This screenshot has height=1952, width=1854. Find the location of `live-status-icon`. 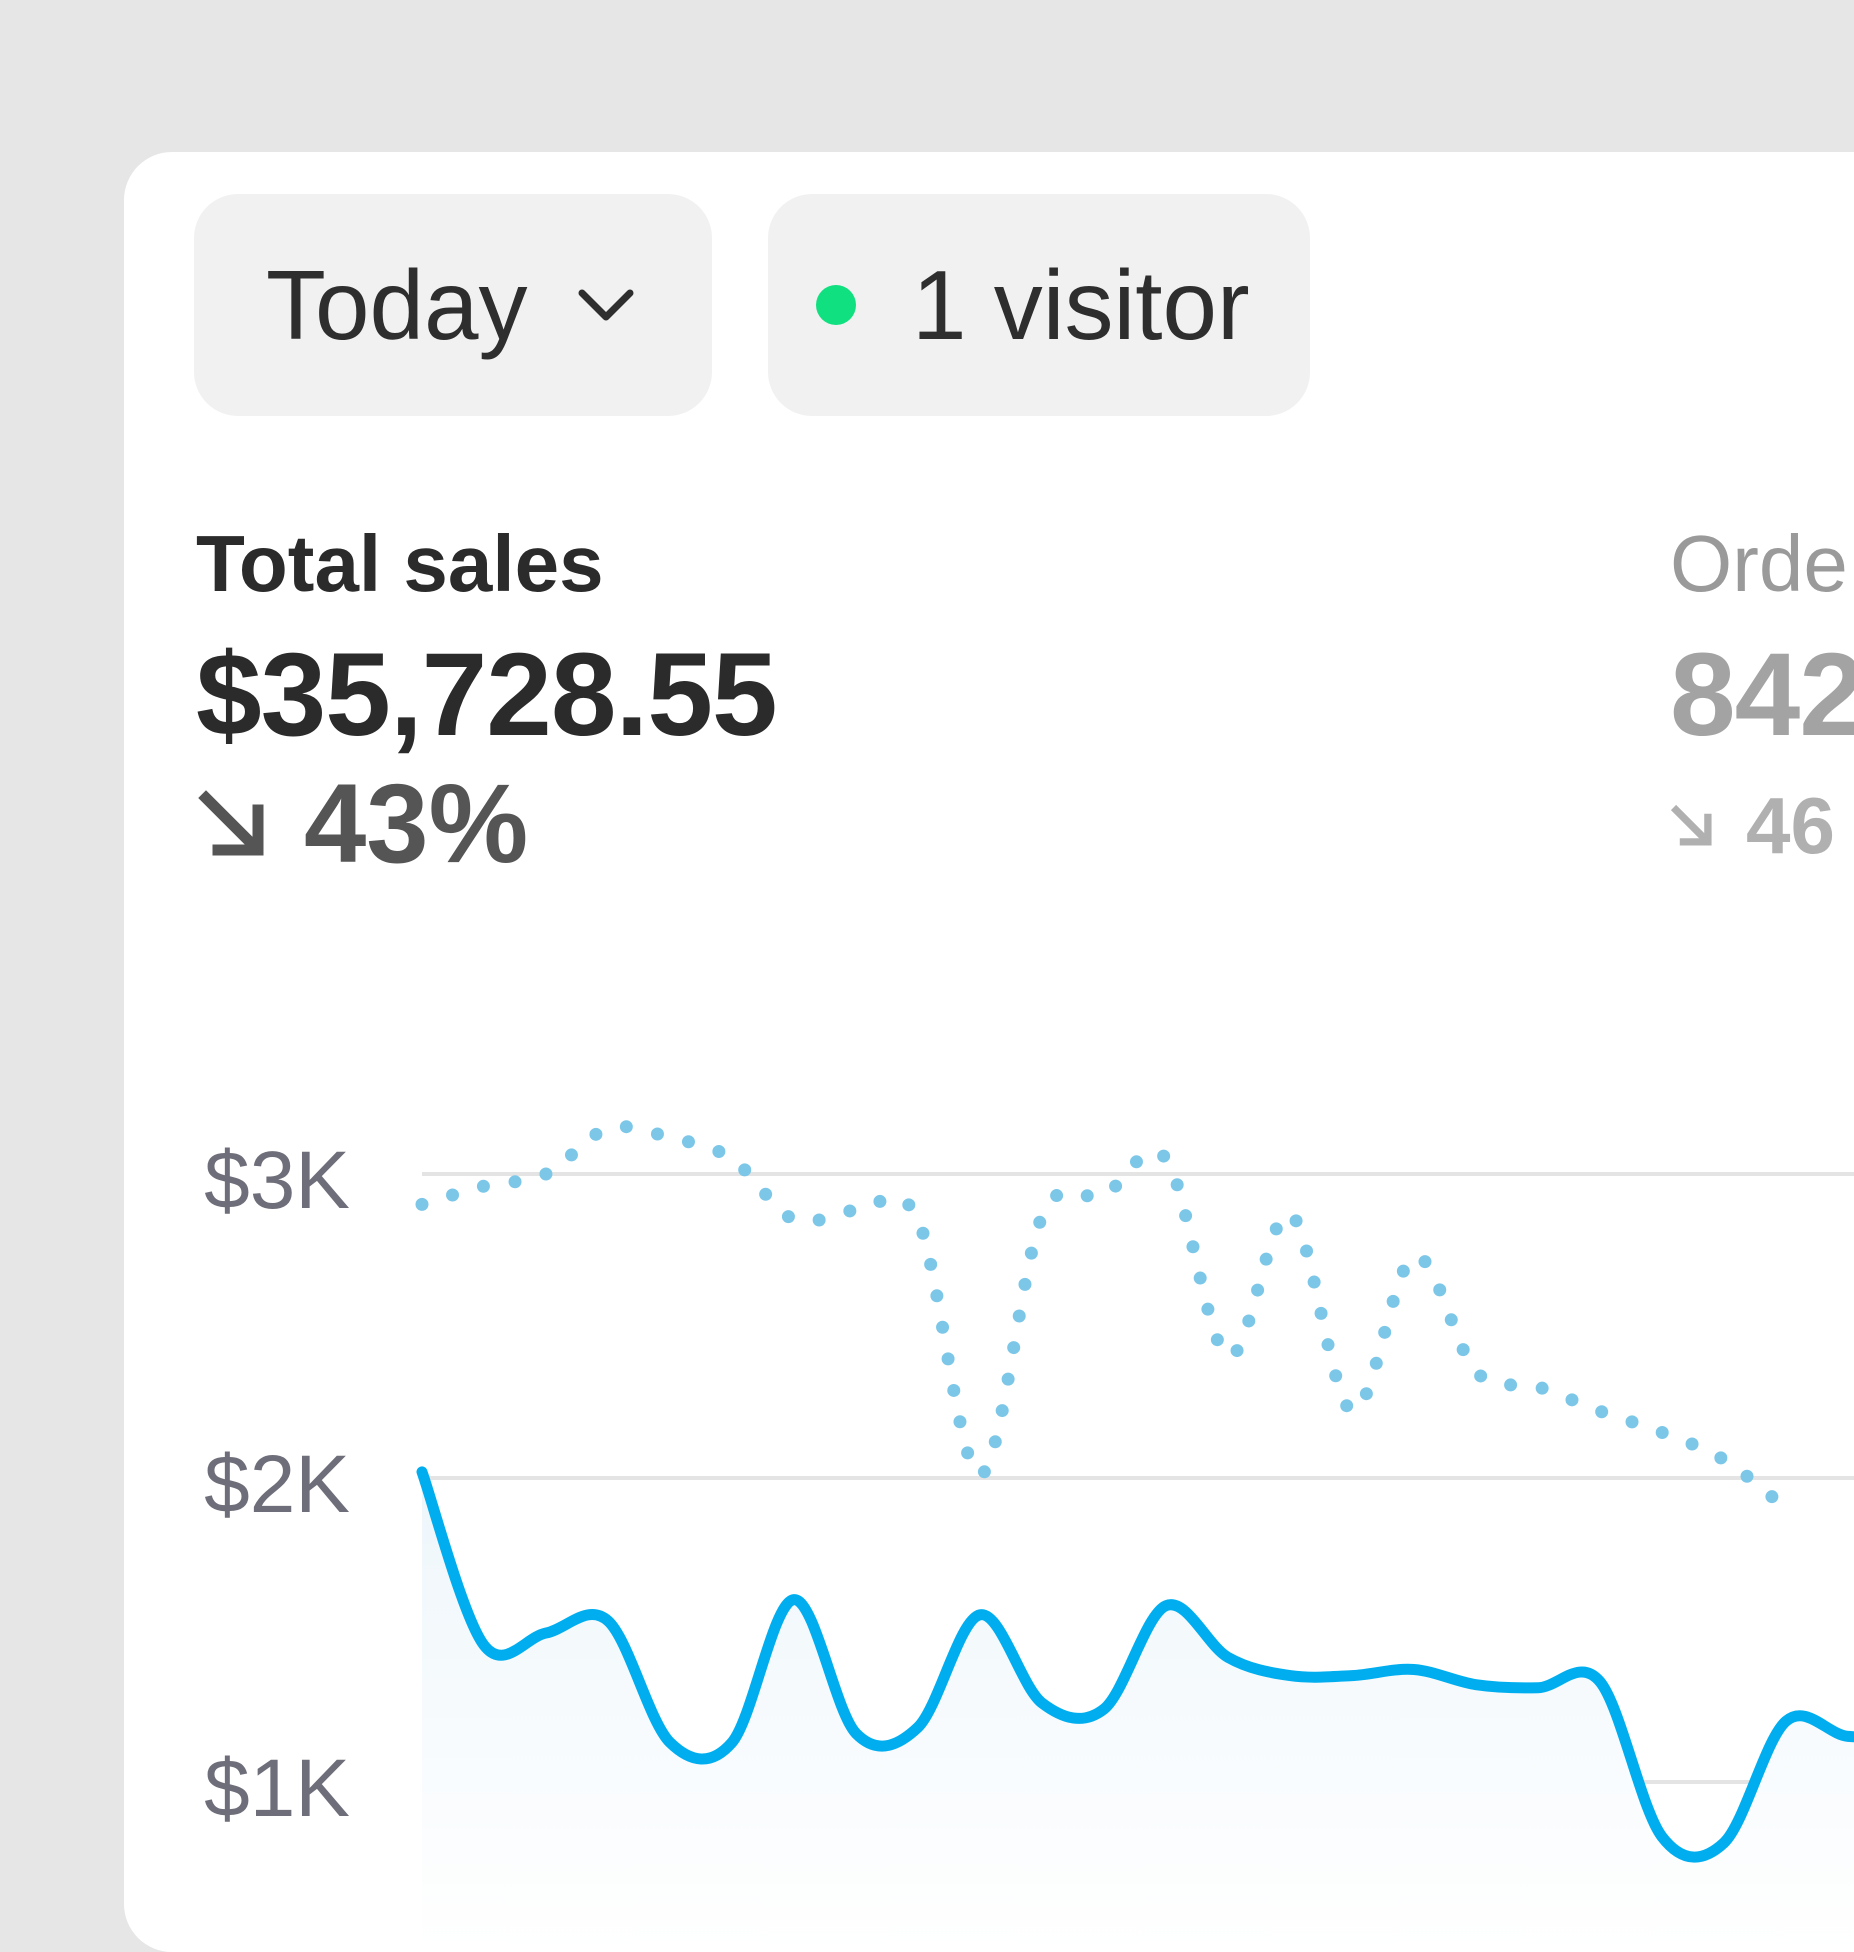

live-status-icon is located at coordinates (836, 305).